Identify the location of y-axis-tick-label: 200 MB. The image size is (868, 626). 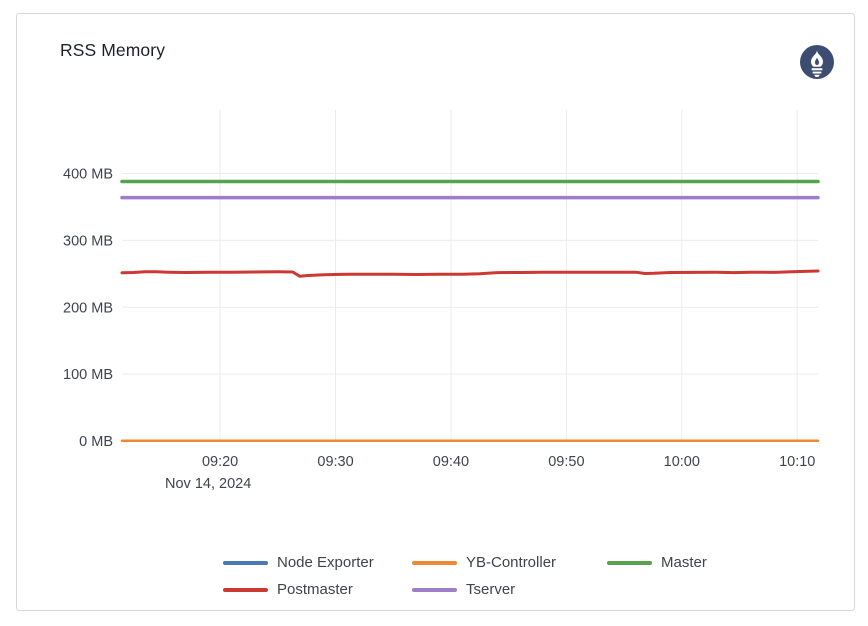
(88, 308).